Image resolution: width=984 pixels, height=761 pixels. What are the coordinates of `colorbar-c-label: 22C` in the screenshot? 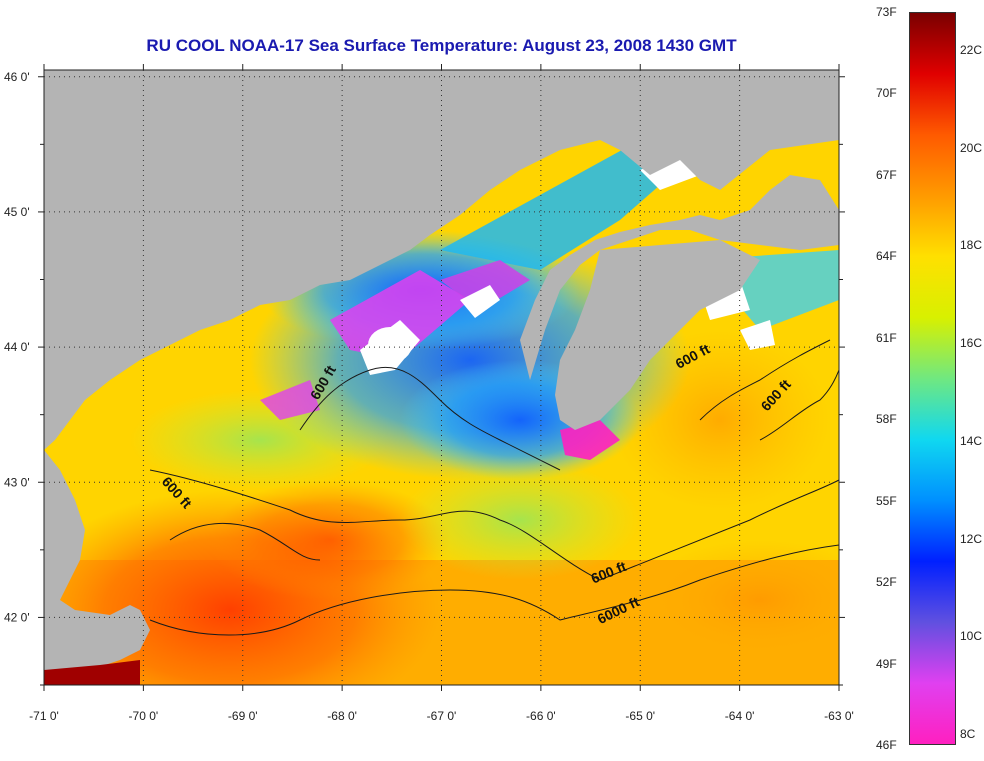 It's located at (971, 50).